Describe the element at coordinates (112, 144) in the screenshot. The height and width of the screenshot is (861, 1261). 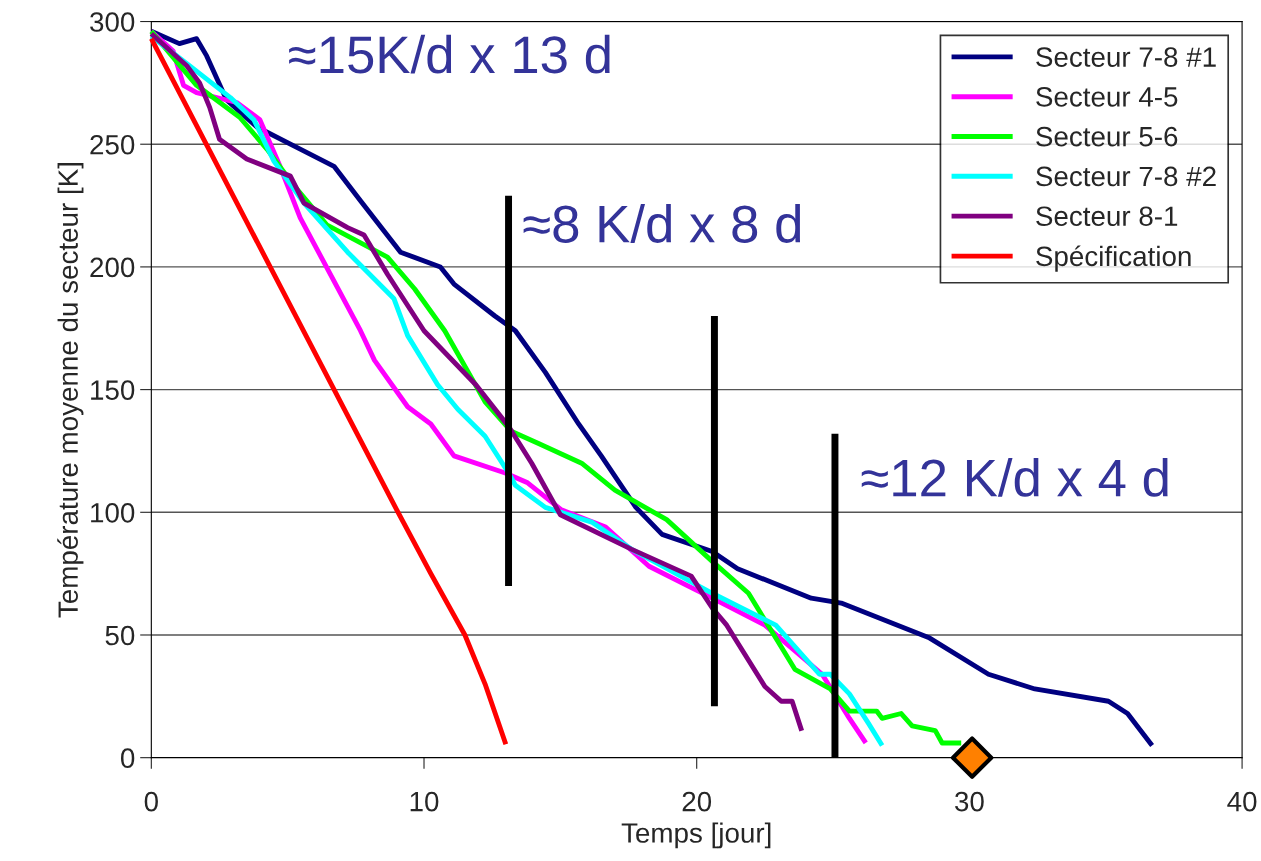
I see `y-tick-label: 250` at that location.